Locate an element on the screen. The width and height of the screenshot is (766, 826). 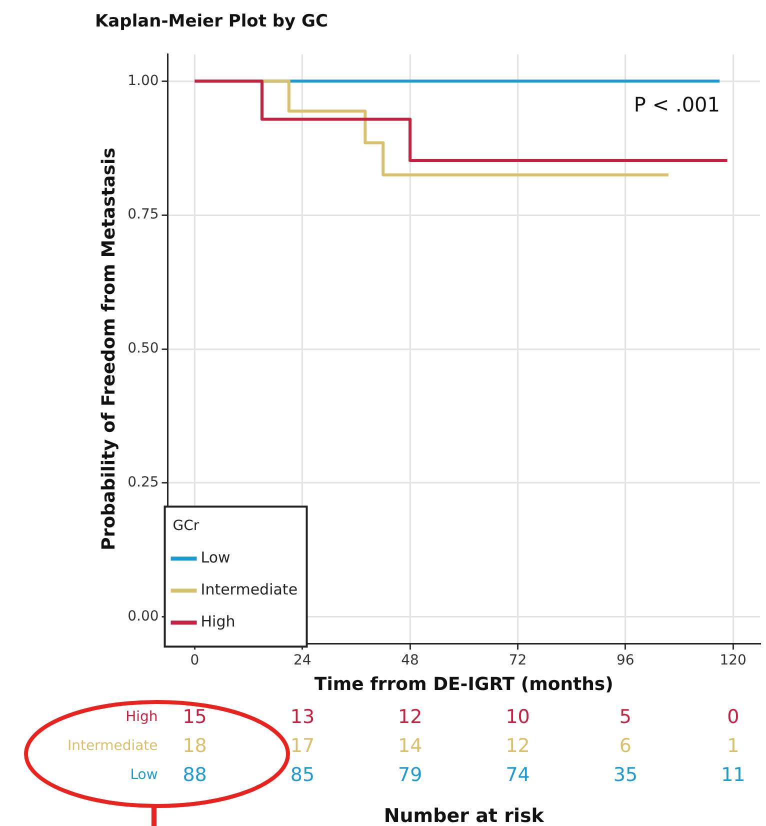
text: High is located at coordinates (142, 717).